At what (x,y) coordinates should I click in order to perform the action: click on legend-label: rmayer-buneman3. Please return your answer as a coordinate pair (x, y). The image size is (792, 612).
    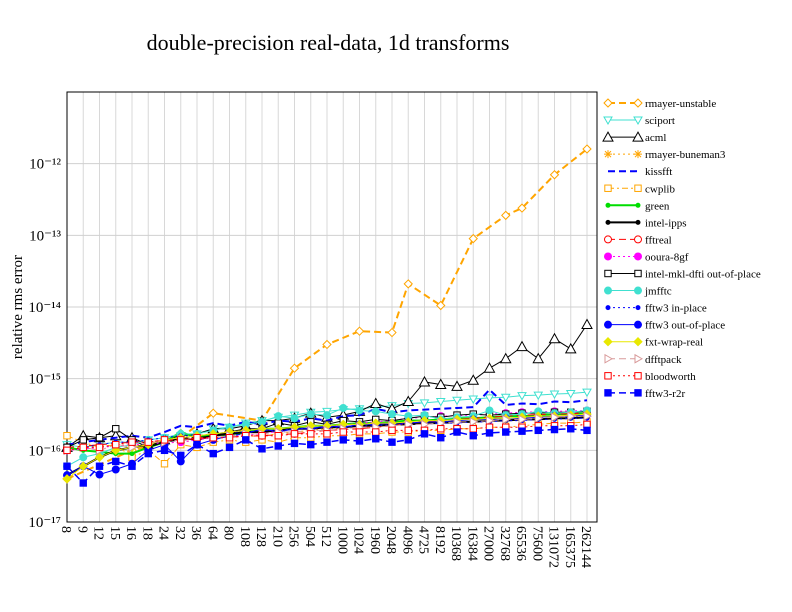
    Looking at the image, I should click on (685, 155).